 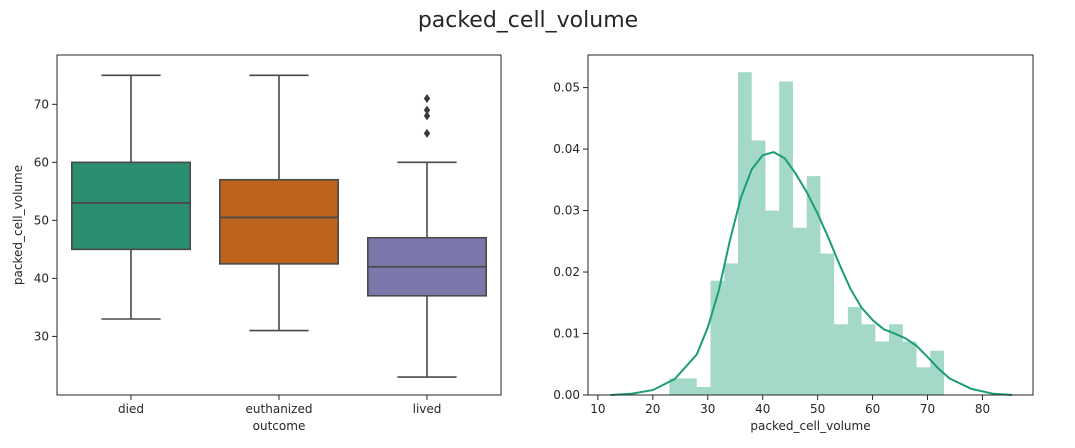 What do you see at coordinates (18, 225) in the screenshot?
I see `boxplot-y-label: packed_cell_volume` at bounding box center [18, 225].